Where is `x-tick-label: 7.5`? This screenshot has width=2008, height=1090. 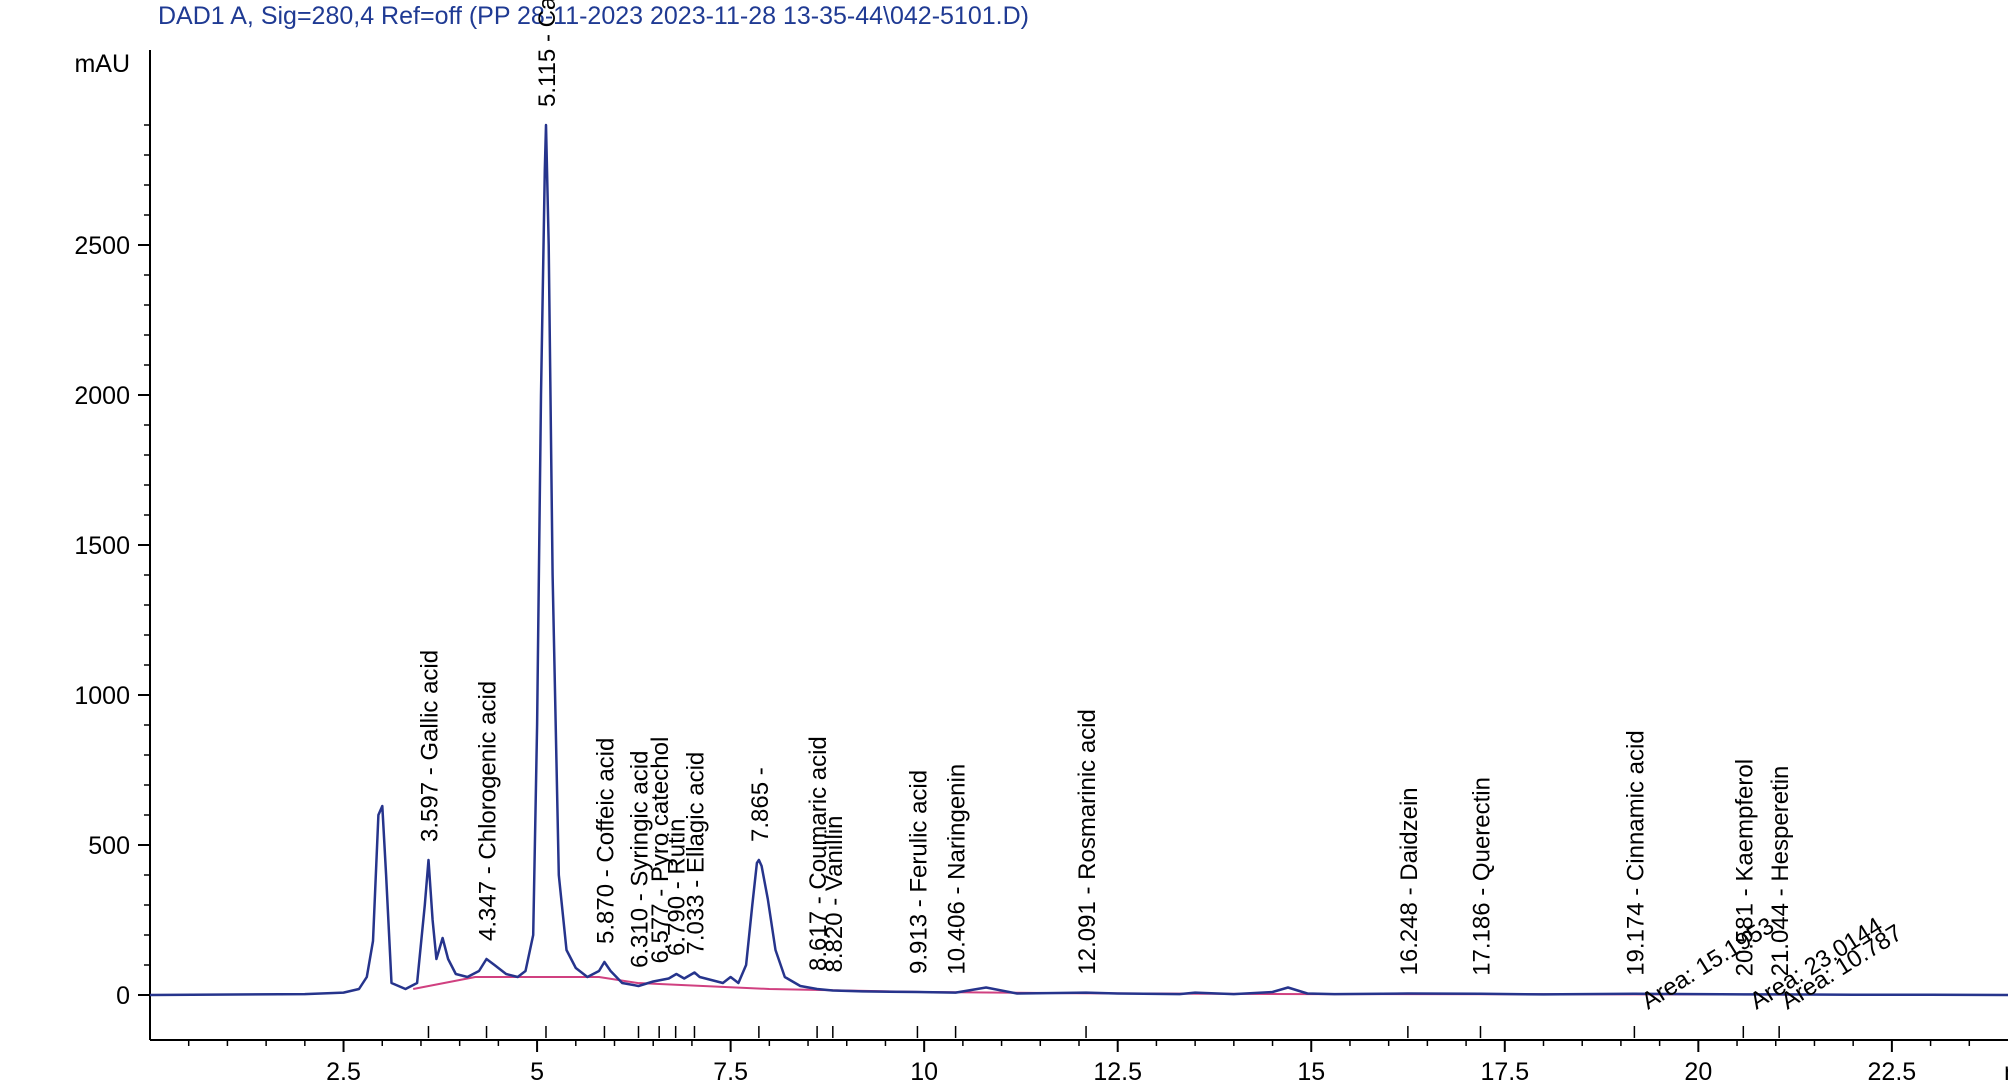 x-tick-label: 7.5 is located at coordinates (730, 1072).